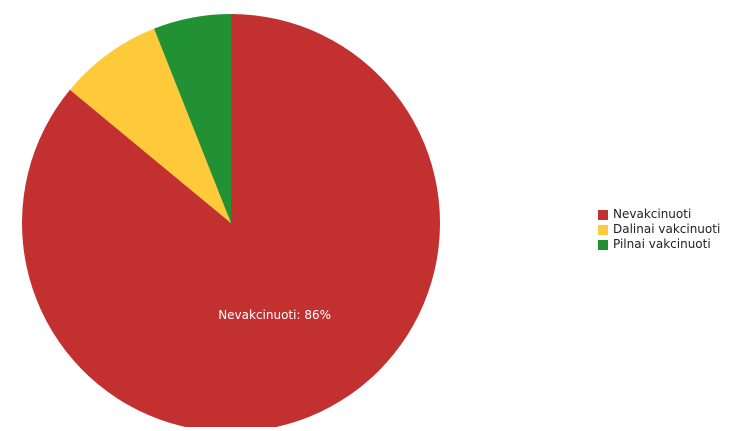  I want to click on legend-label-dalinai-vakcinuoti: Dalinai vakcinuoti, so click(667, 229).